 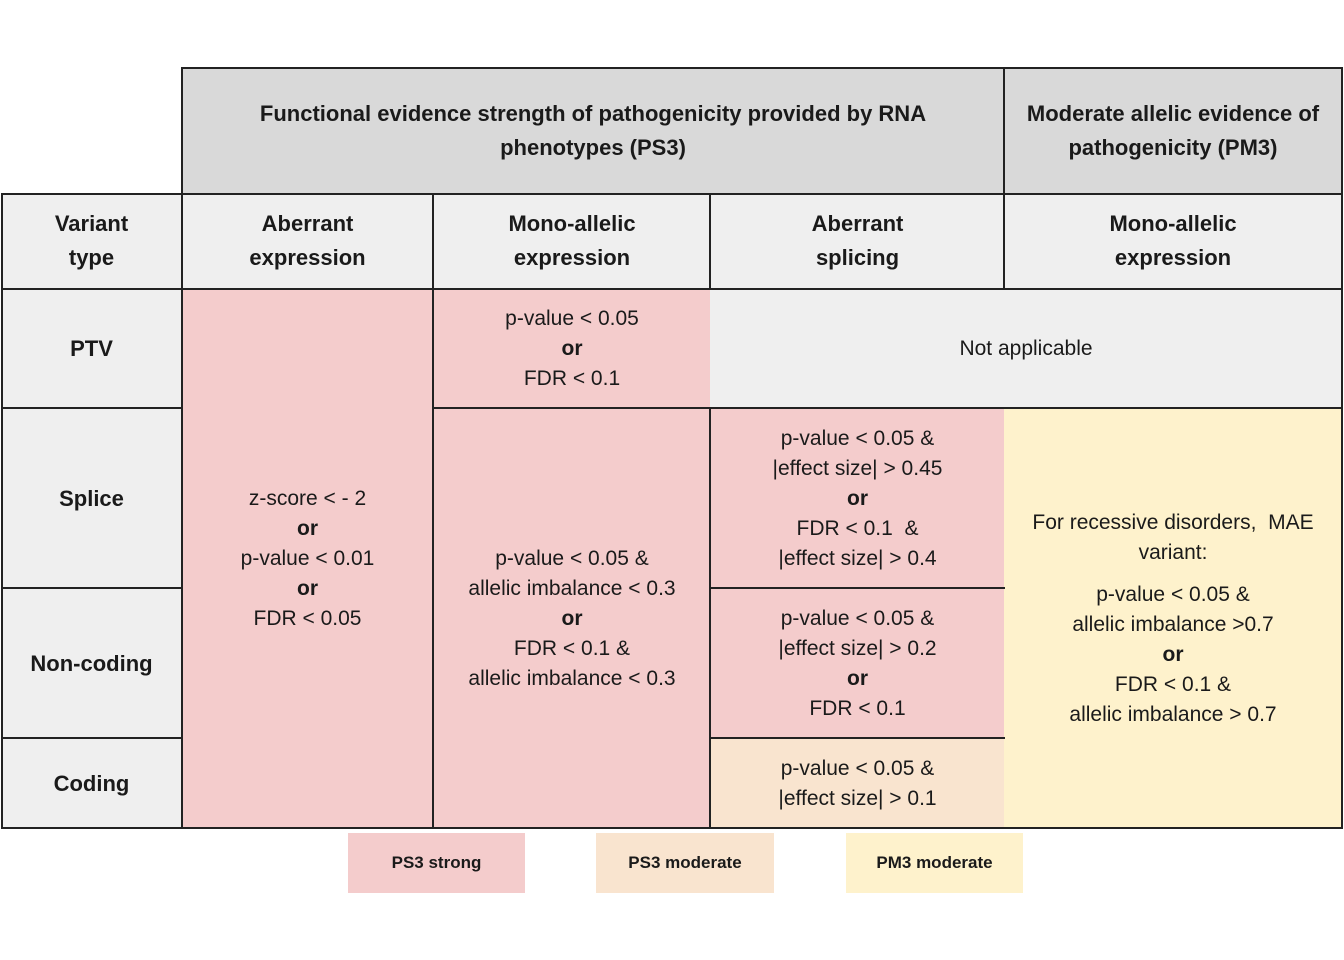 What do you see at coordinates (857, 679) in the screenshot?
I see `splicing-noncoding-or: or` at bounding box center [857, 679].